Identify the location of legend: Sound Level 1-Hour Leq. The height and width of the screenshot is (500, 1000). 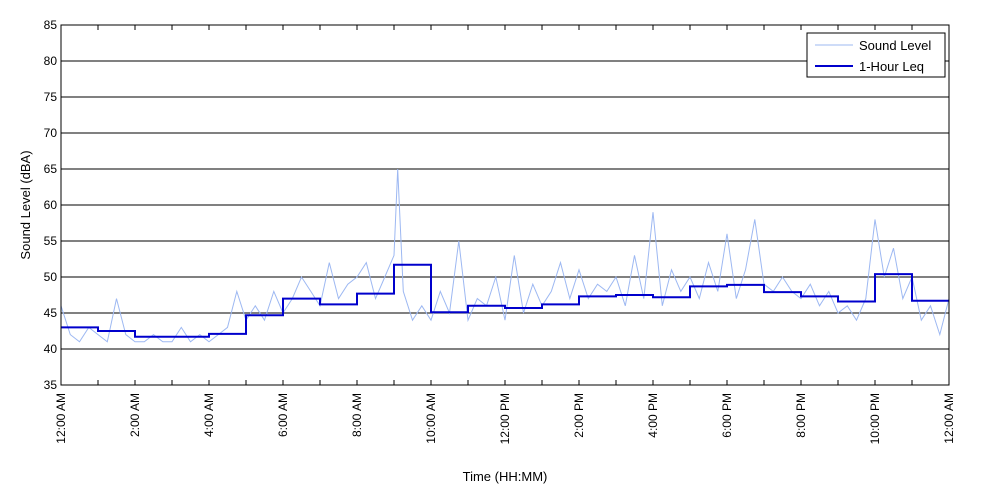
(876, 55).